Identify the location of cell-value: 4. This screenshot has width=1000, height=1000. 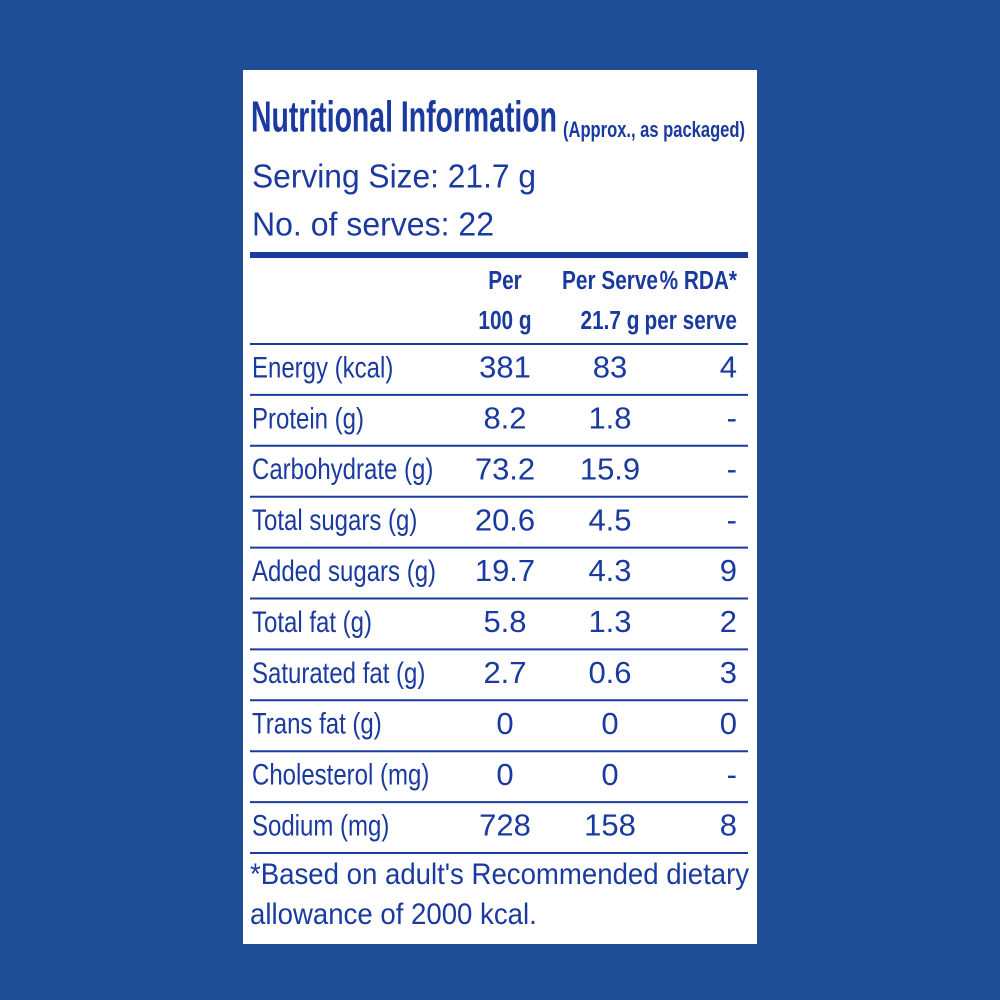
(728, 367).